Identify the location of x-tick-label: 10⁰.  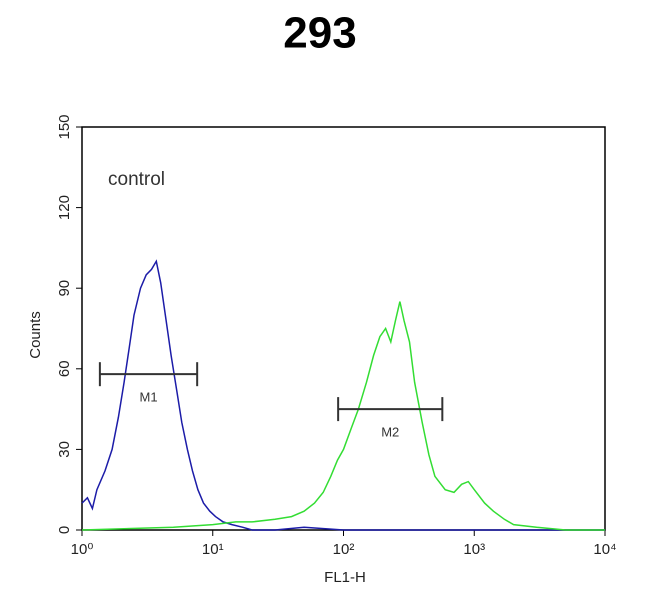
(82, 549).